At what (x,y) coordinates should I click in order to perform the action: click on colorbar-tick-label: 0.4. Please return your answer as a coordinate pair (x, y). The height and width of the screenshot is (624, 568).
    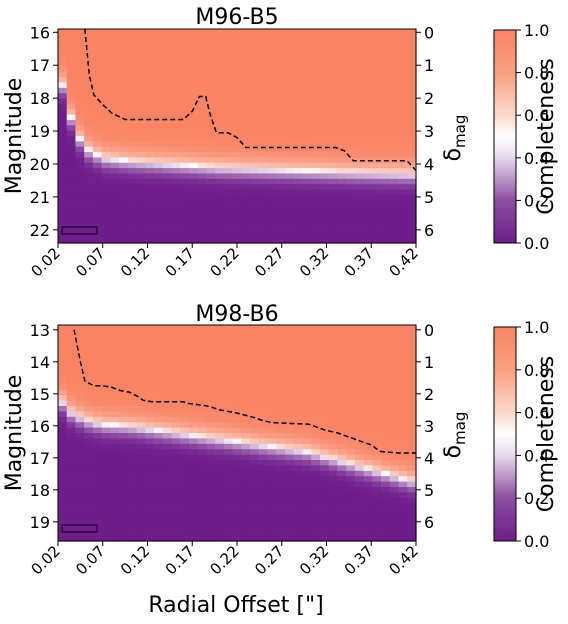
    Looking at the image, I should click on (536, 158).